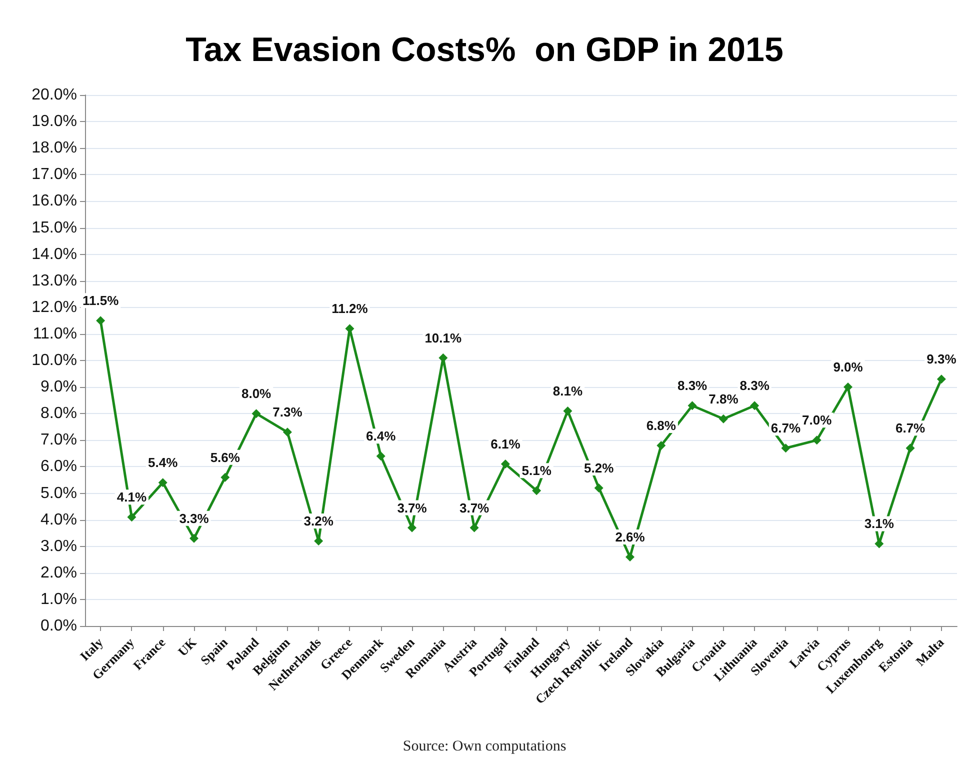 The height and width of the screenshot is (776, 969). Describe the element at coordinates (58, 440) in the screenshot. I see `y-tick-label: 7.0%` at that location.